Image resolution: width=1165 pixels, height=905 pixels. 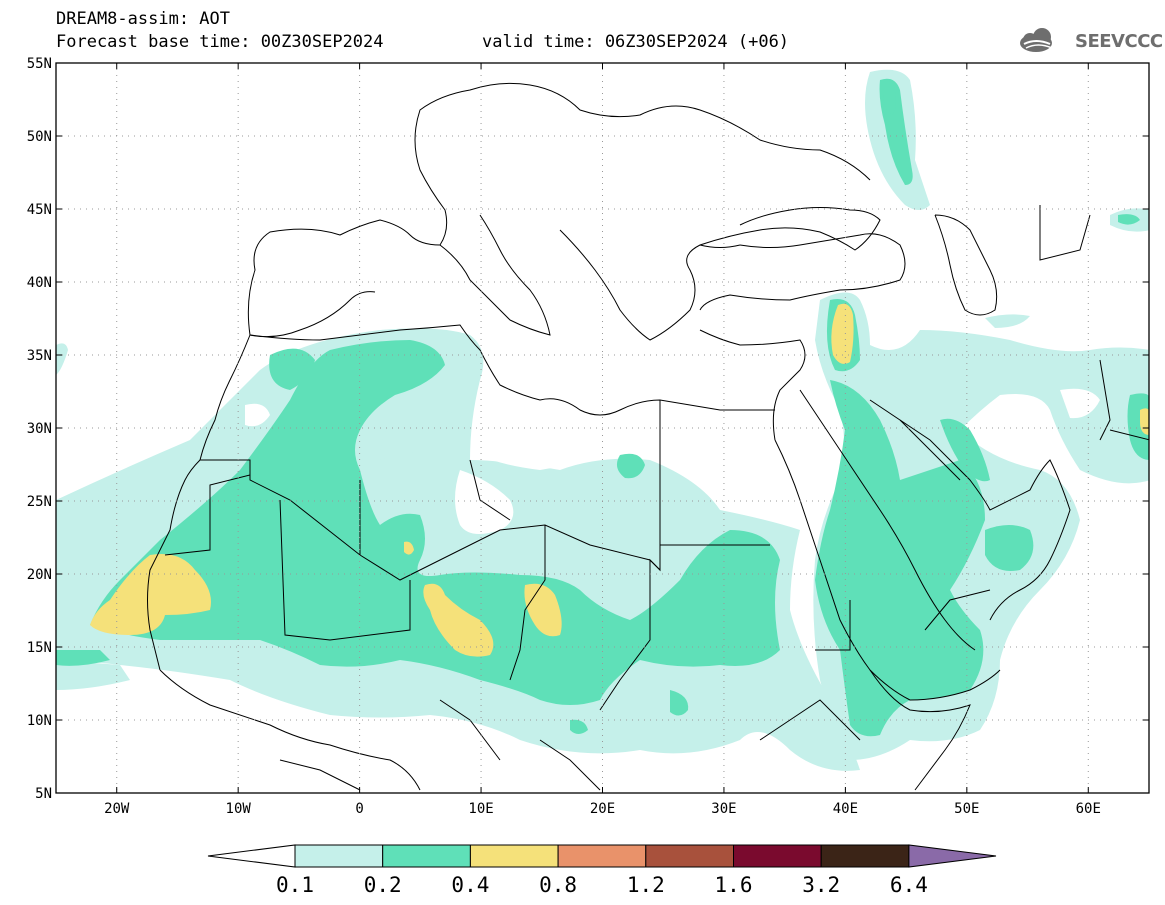 I want to click on lat-tick-label: 40N, so click(x=39, y=283).